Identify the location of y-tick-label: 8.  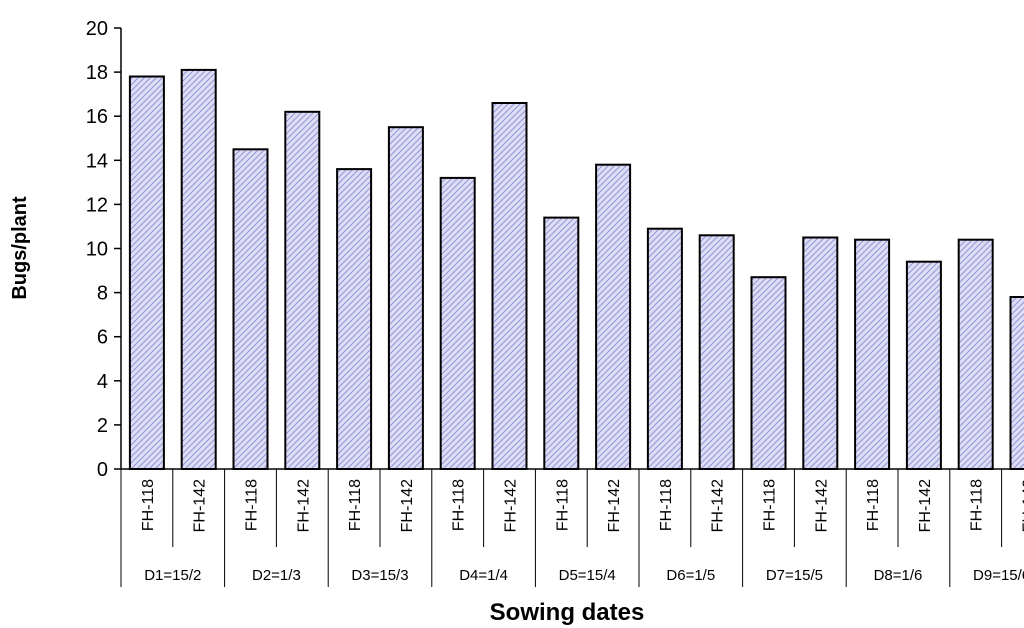
(102, 294).